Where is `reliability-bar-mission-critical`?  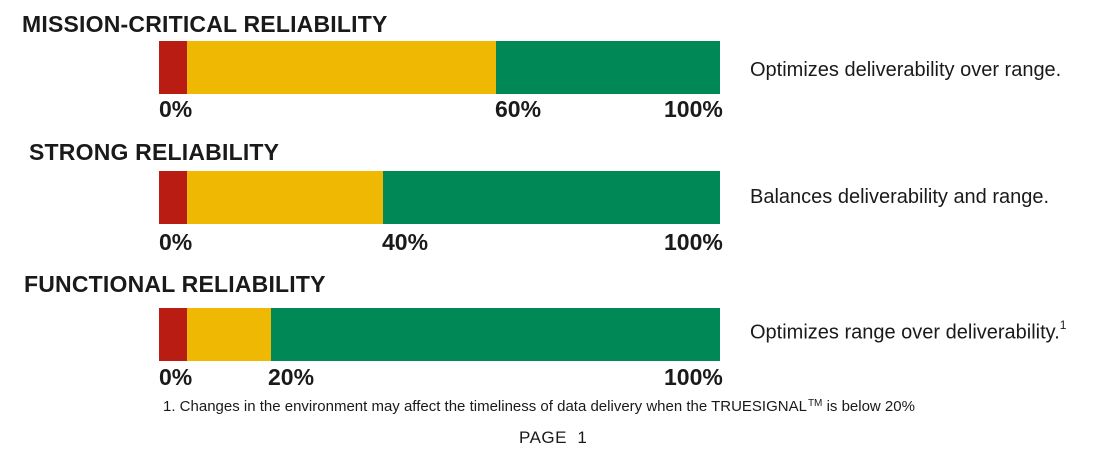
reliability-bar-mission-critical is located at coordinates (439, 67).